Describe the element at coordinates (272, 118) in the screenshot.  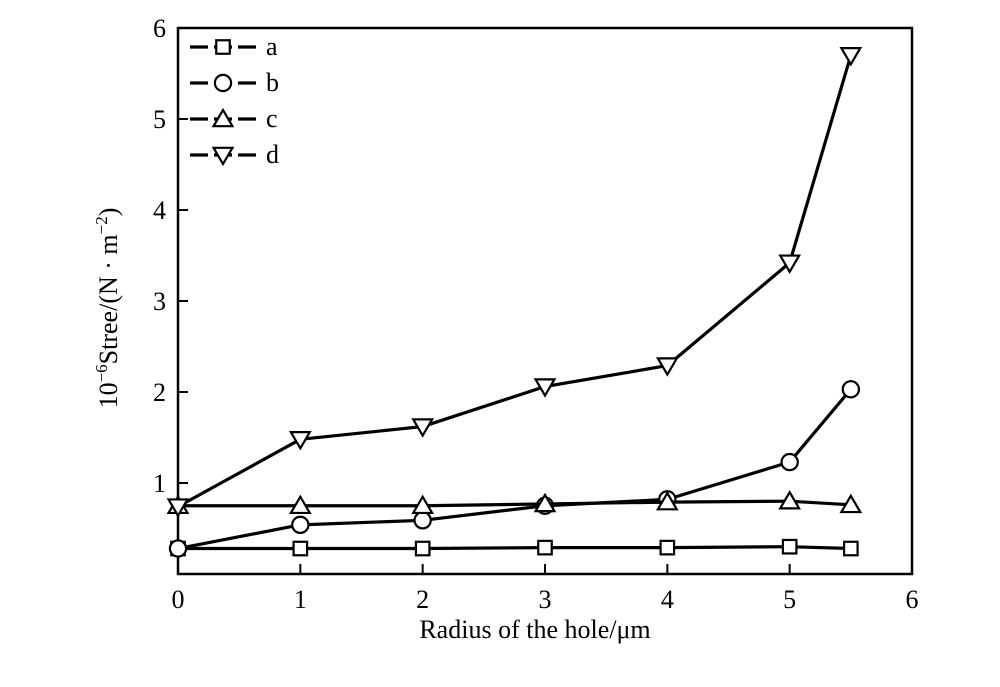
I see `legend-label: c` at that location.